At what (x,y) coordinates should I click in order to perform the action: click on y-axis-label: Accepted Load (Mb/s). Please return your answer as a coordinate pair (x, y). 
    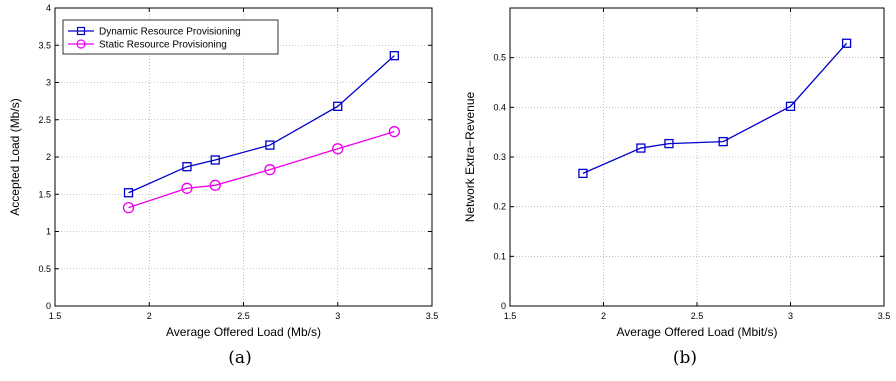
    Looking at the image, I should click on (15, 156).